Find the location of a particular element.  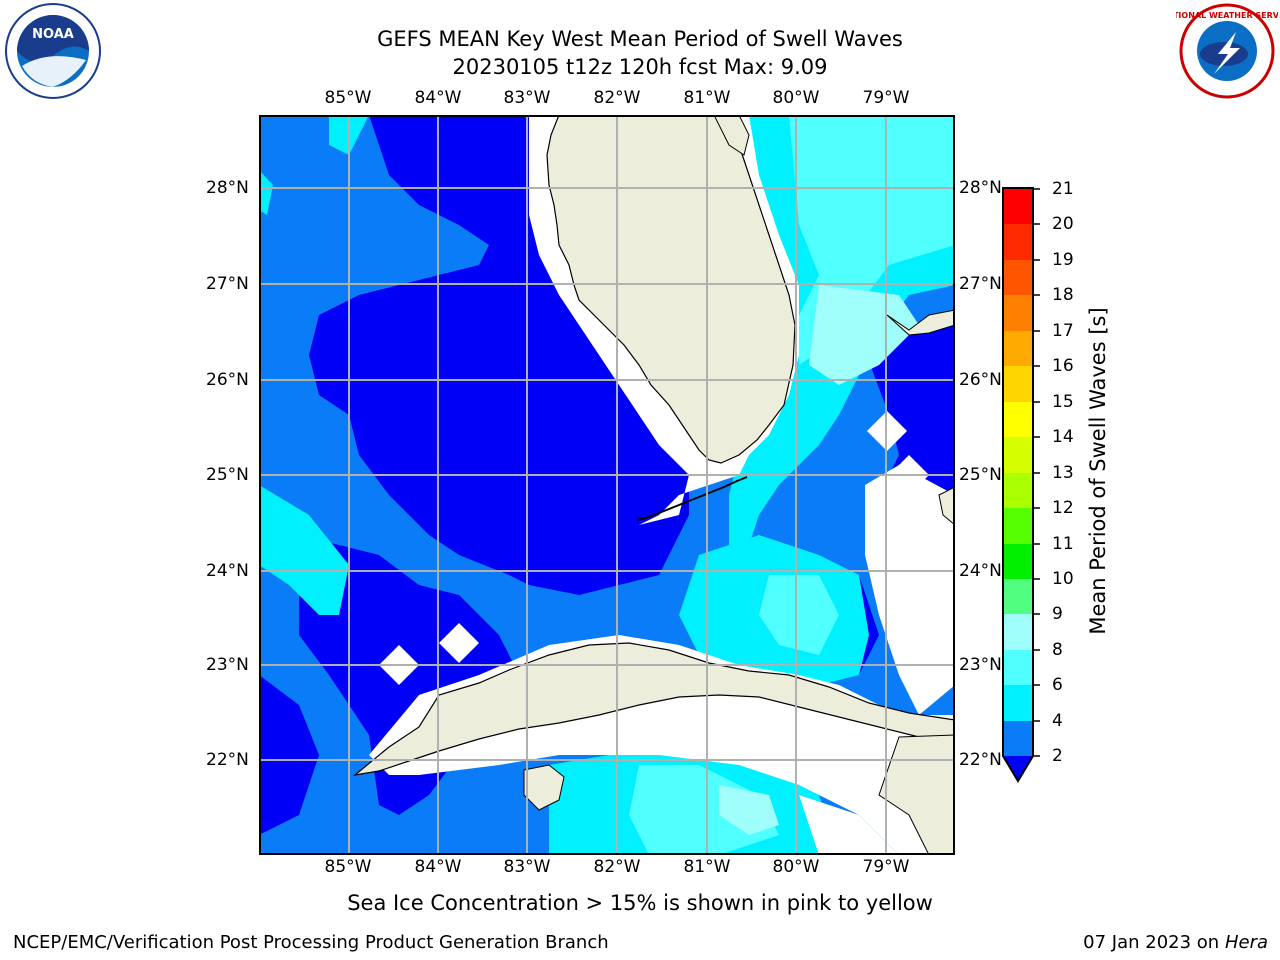

colorbar-tick: 9 is located at coordinates (1057, 614).